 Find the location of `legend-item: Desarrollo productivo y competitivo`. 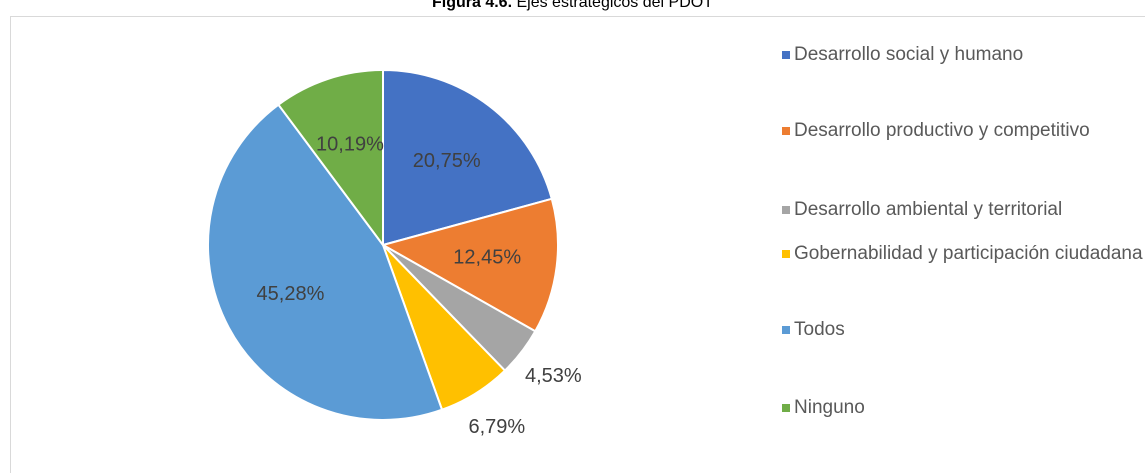

legend-item: Desarrollo productivo y competitivo is located at coordinates (961, 131).